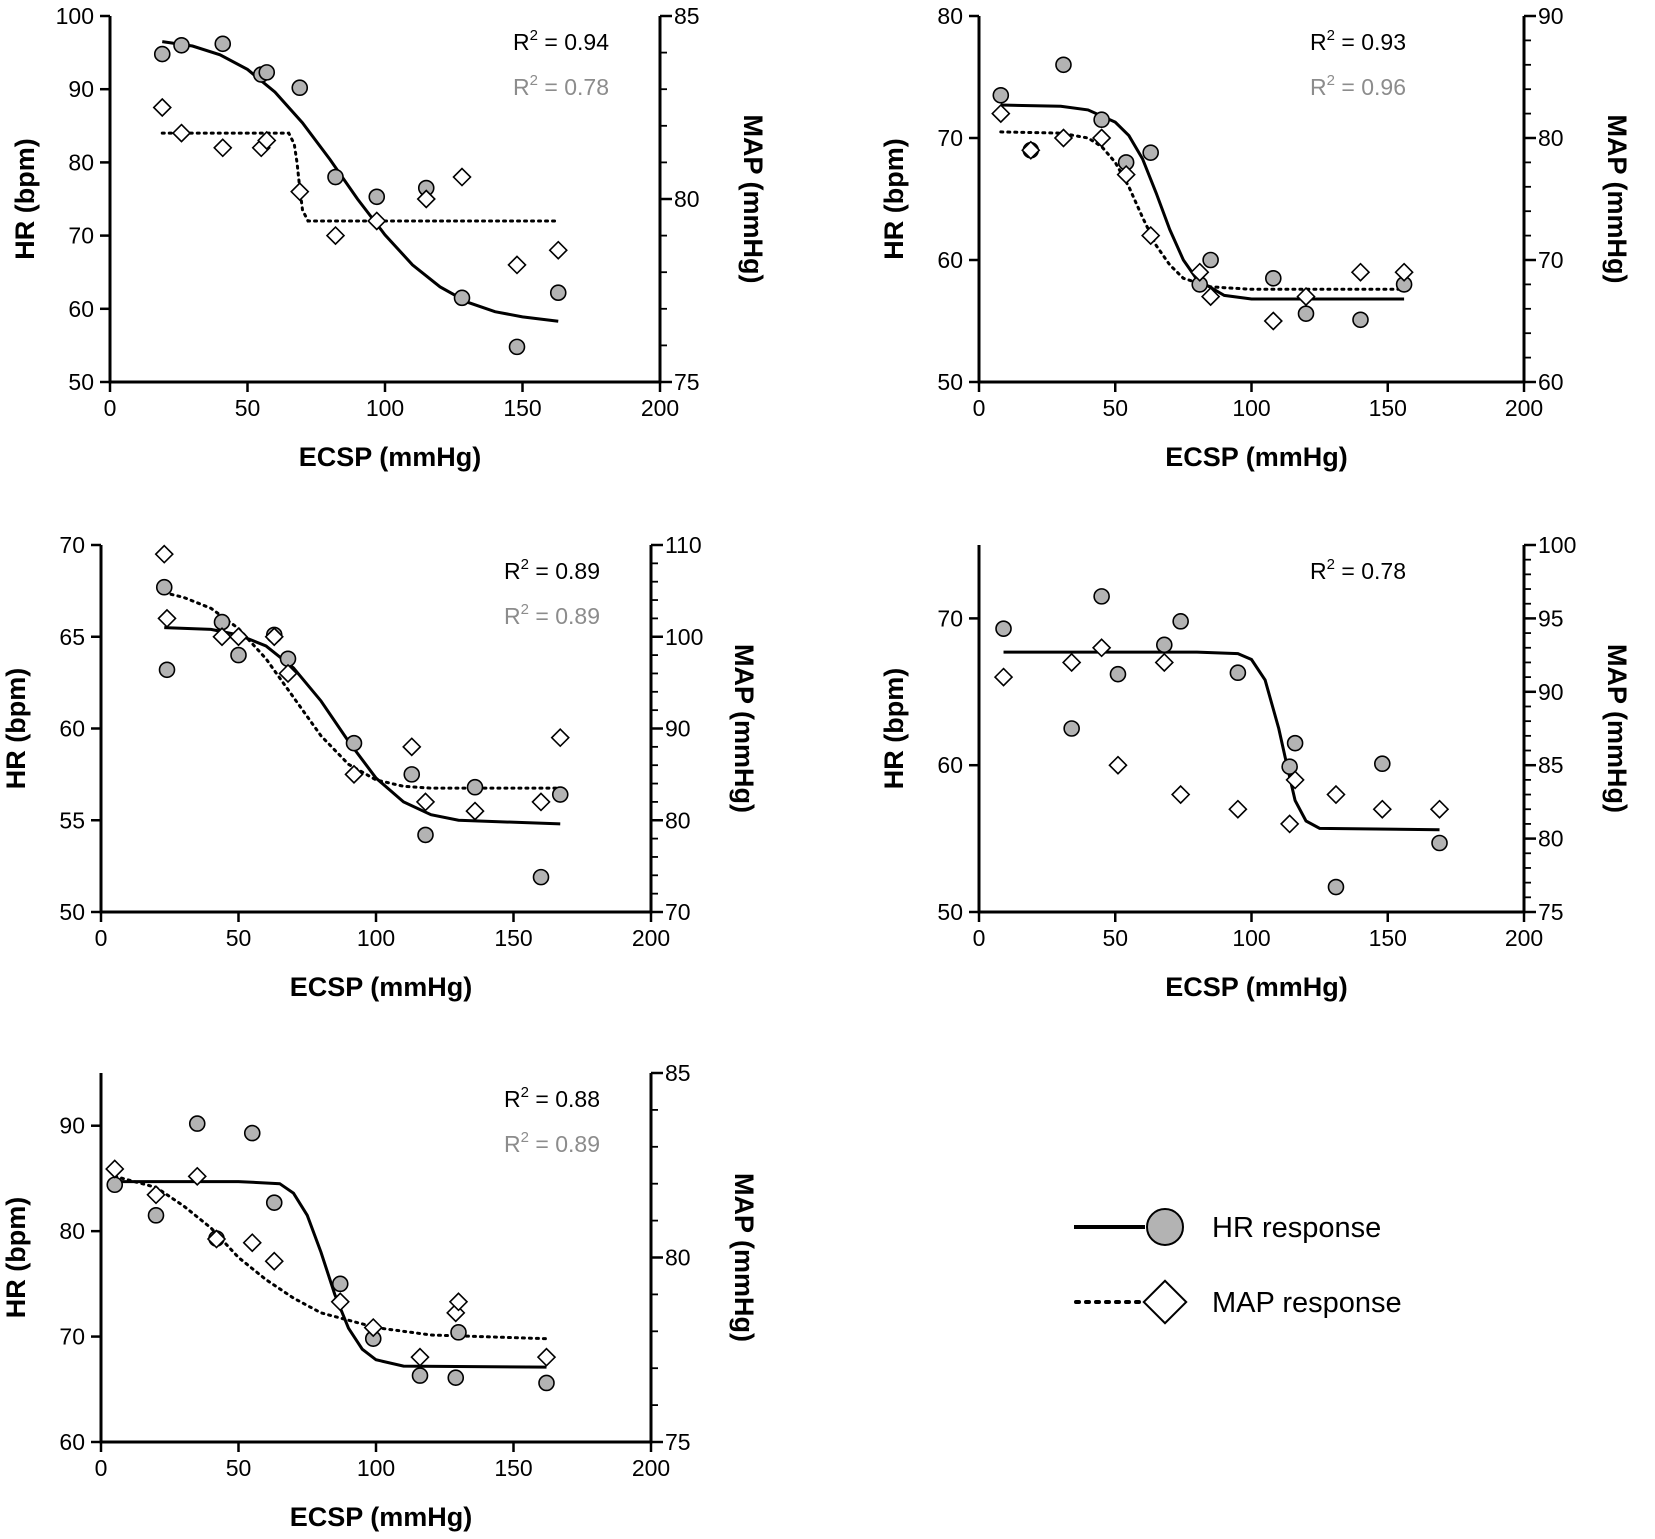 This screenshot has width=1655, height=1539. I want to click on y-tick-label-left: 55, so click(72, 820).